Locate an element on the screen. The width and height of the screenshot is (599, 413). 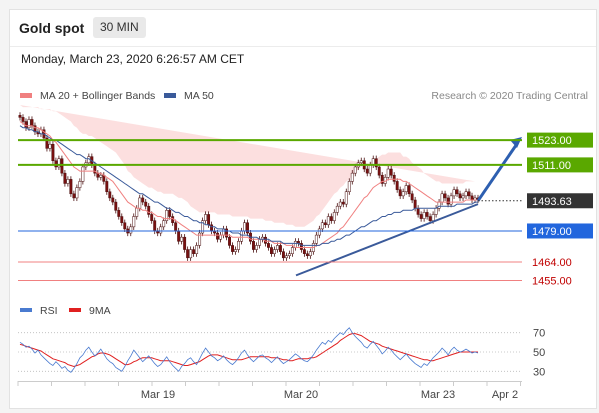
legend-9ma-swatch is located at coordinates (75, 310).